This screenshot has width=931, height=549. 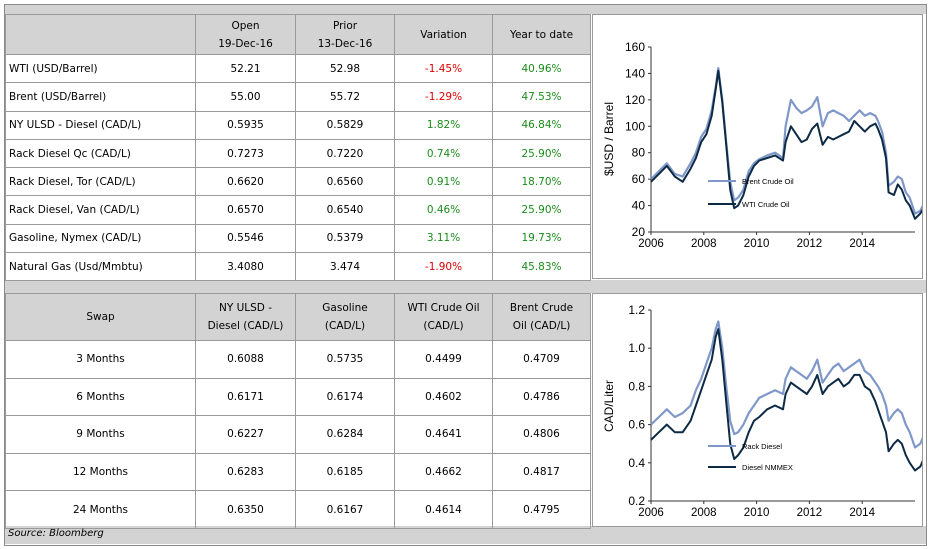 What do you see at coordinates (443, 509) in the screenshot?
I see `swap-wti: 0.4614` at bounding box center [443, 509].